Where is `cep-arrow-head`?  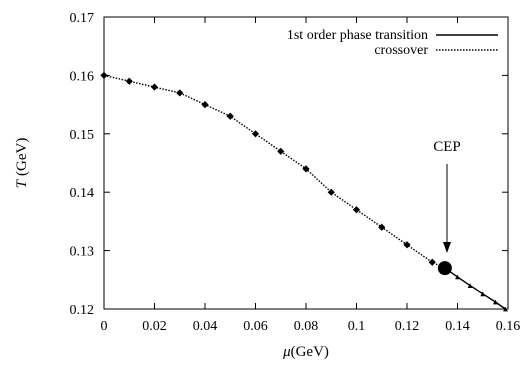 cep-arrow-head is located at coordinates (447, 247).